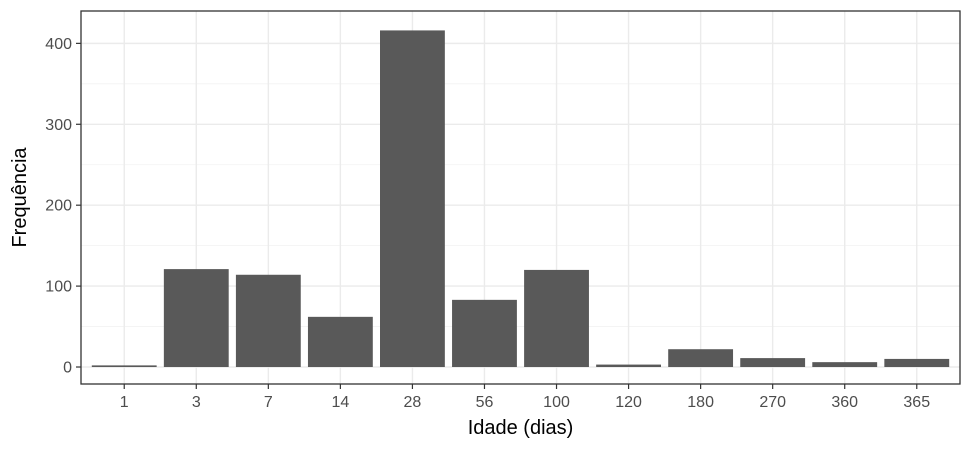 This screenshot has width=975, height=450. I want to click on x-tick-label: 360, so click(844, 402).